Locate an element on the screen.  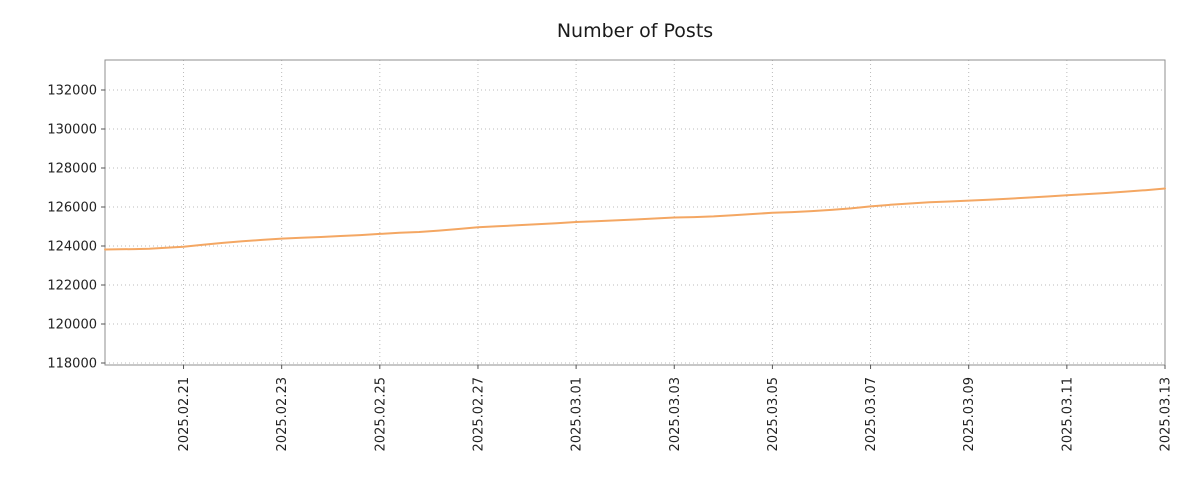
x-tick-label: 2025.03.03 is located at coordinates (675, 414).